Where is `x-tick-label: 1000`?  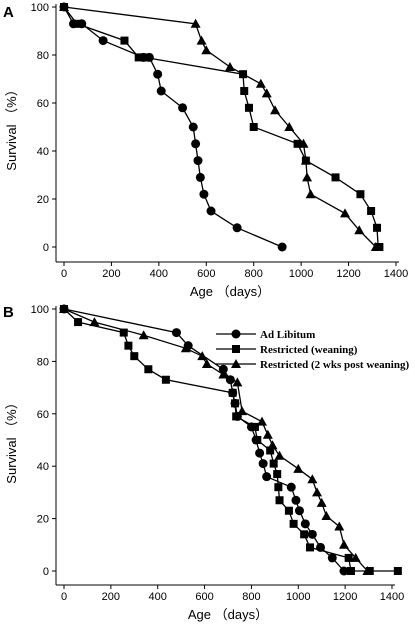
x-tick-label: 1000 is located at coordinates (301, 274).